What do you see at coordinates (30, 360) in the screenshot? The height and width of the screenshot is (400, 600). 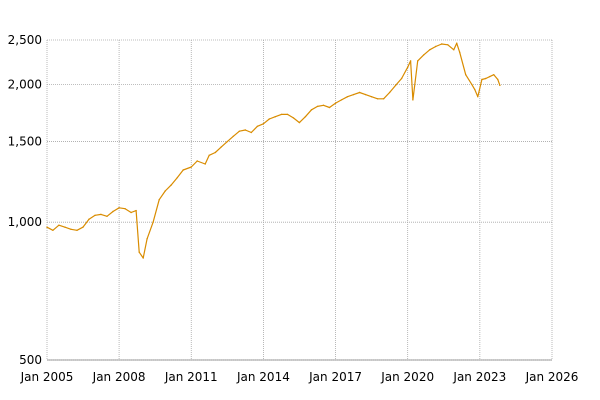 I see `y-tick-label: 500` at bounding box center [30, 360].